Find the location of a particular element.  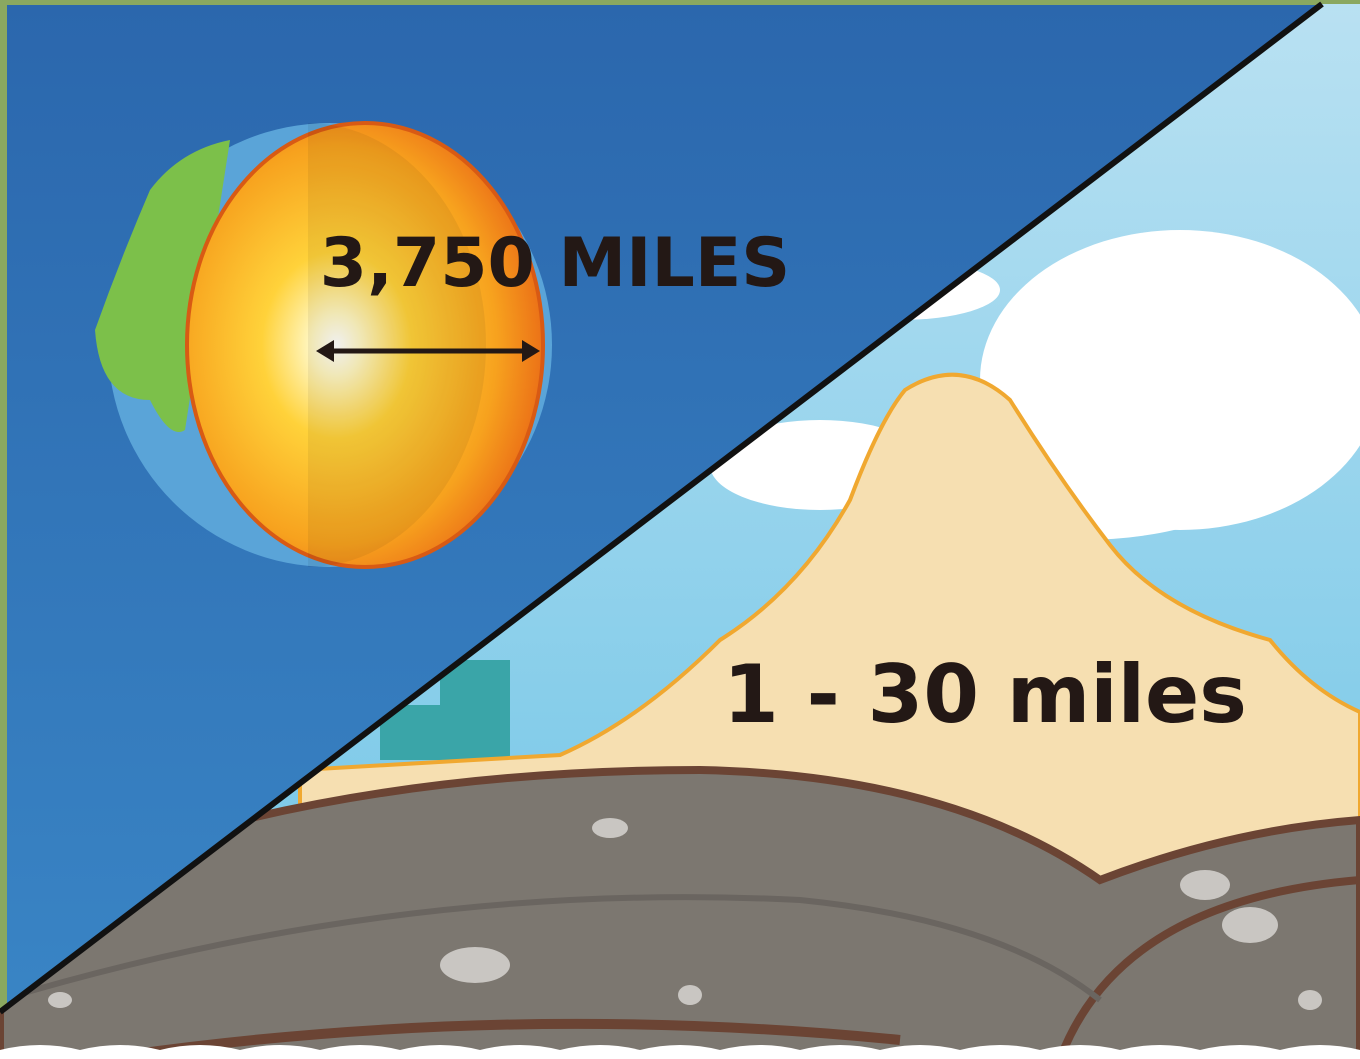

buildings is located at coordinates (445, 710).